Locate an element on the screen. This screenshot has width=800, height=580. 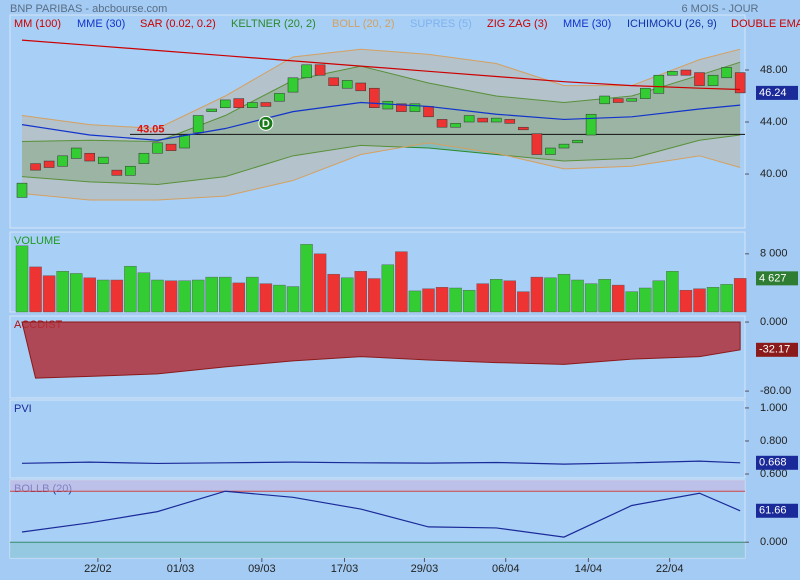
y-tick-label: 8 000 is located at coordinates (774, 254).